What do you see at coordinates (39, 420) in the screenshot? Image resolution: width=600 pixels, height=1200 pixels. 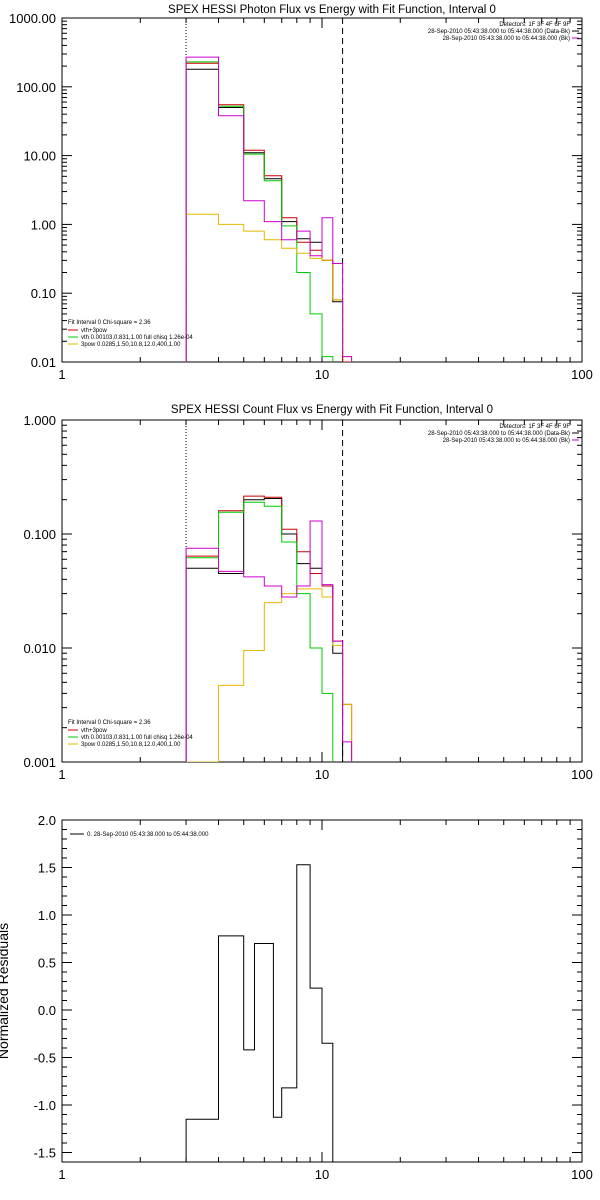 I see `y-tick-label: 1.000` at bounding box center [39, 420].